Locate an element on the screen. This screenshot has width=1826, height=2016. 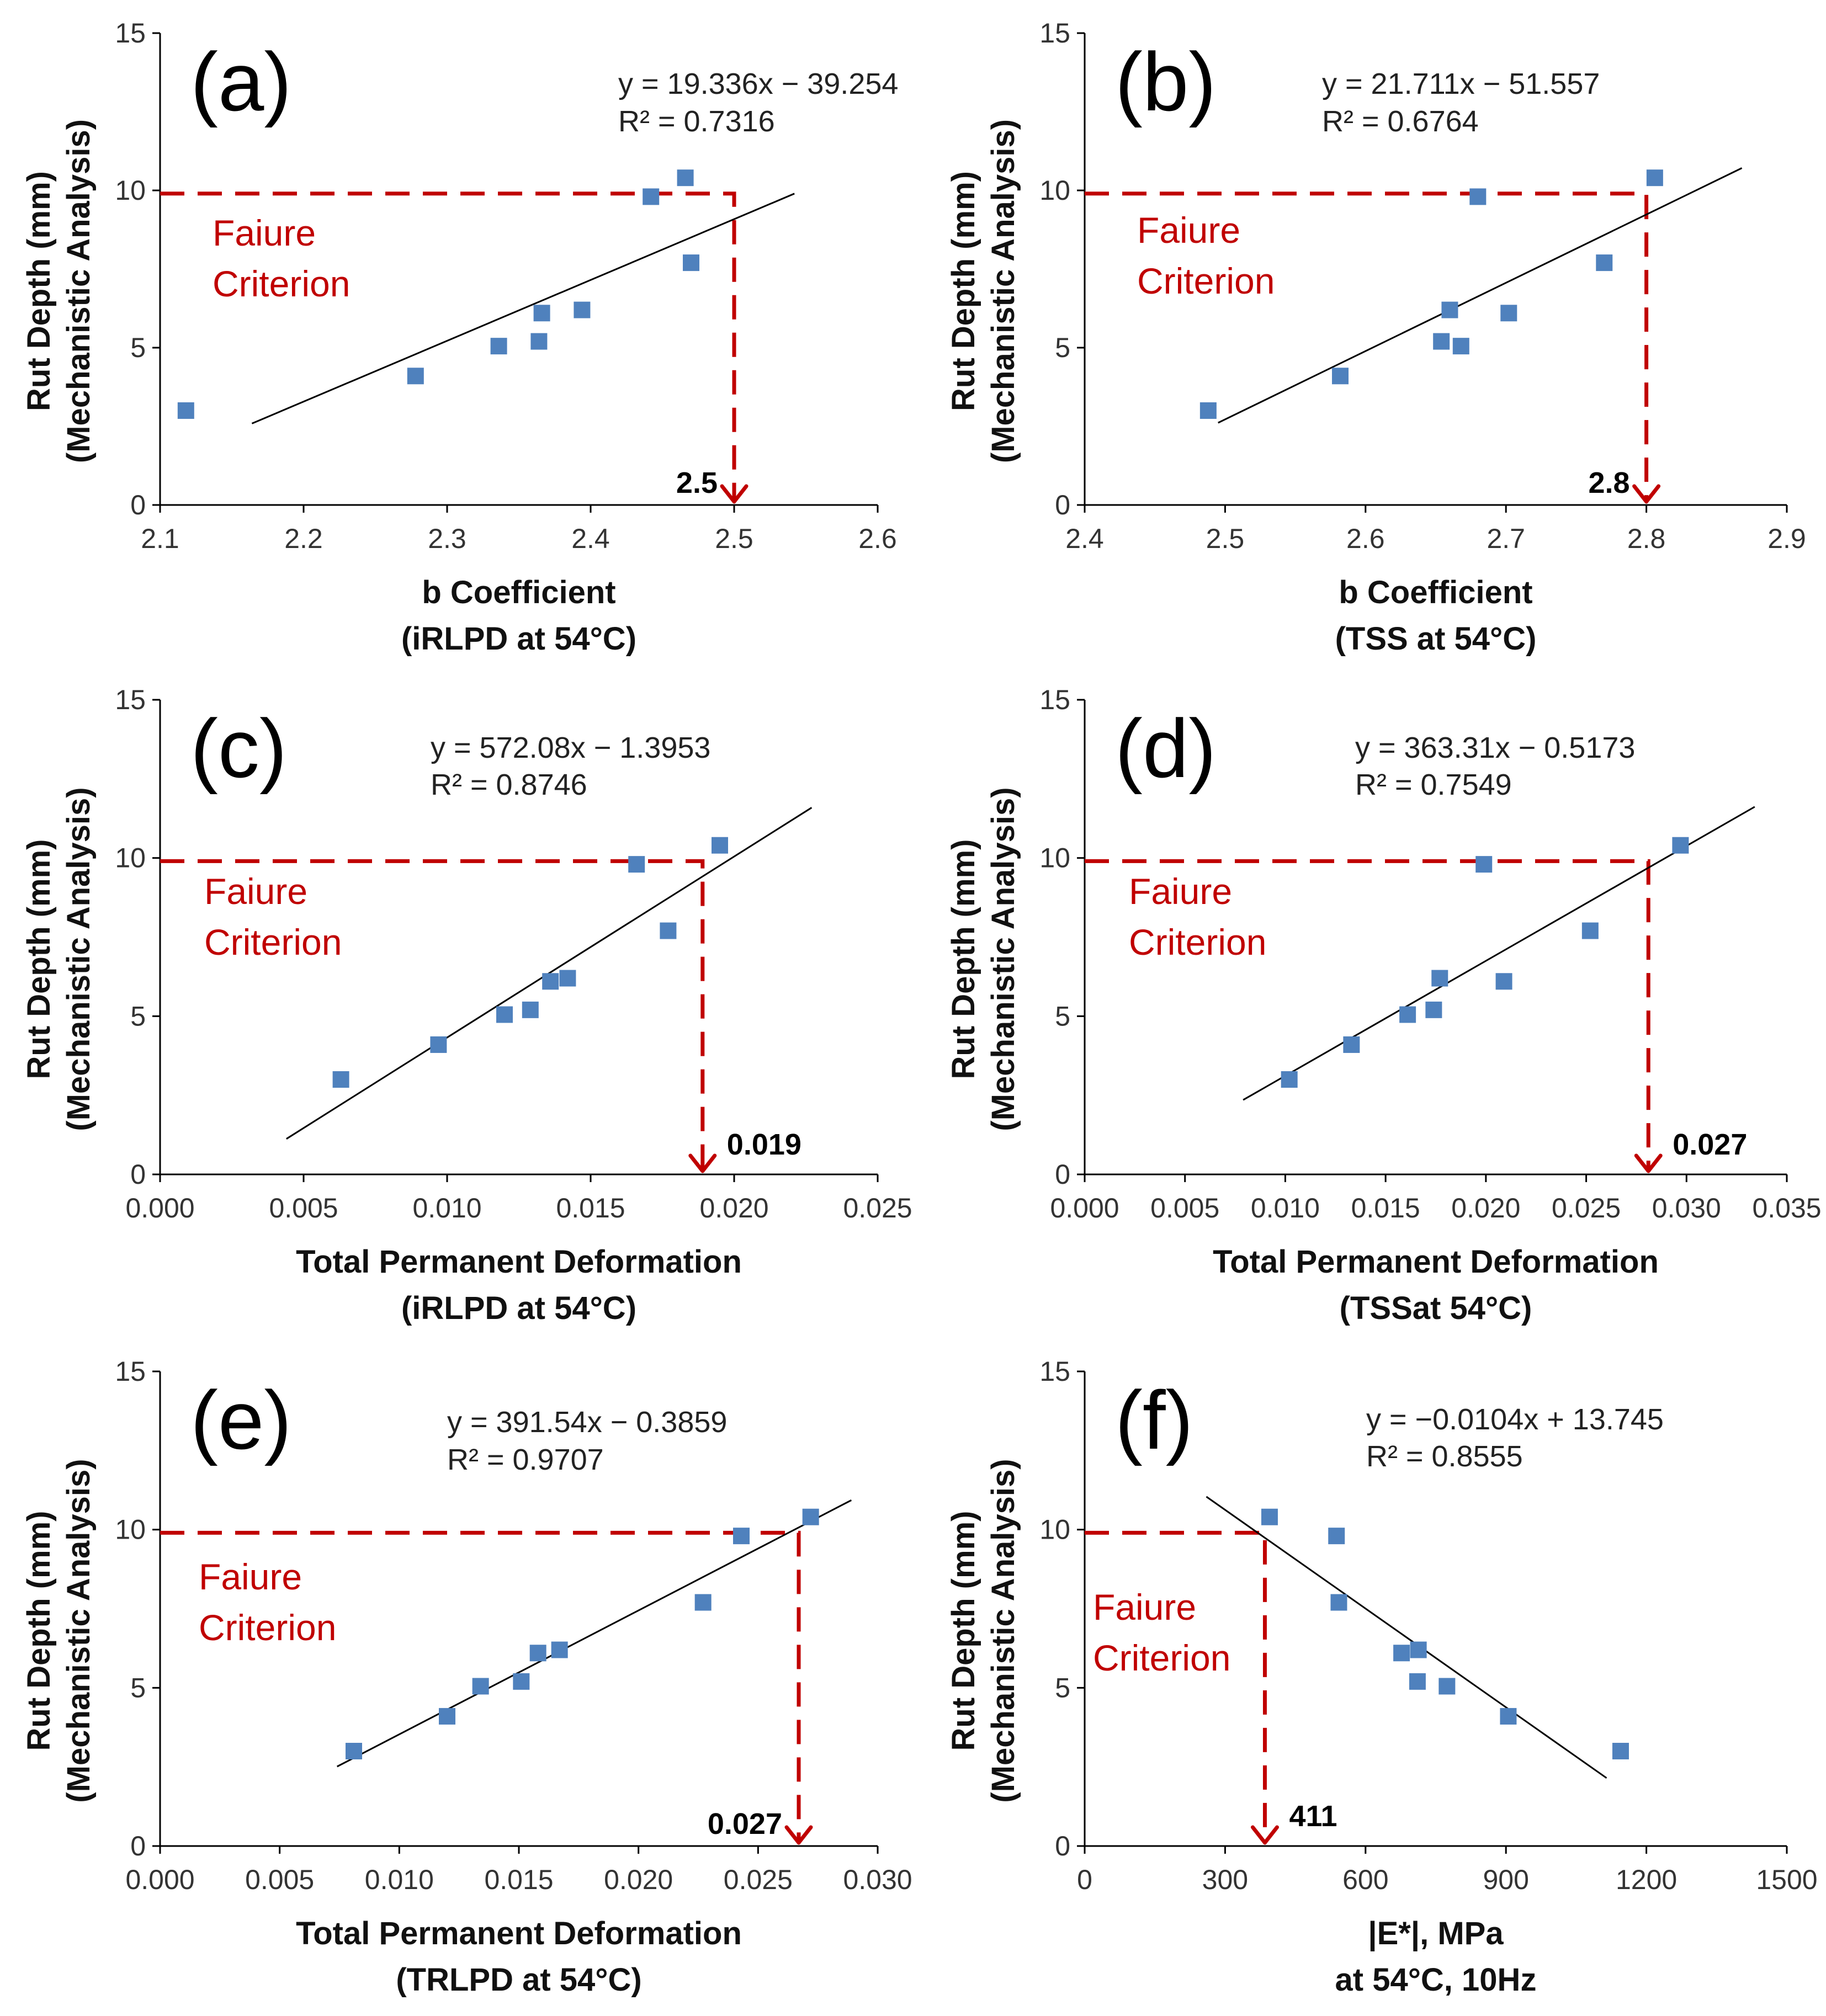
trend-line is located at coordinates (1480, 295).